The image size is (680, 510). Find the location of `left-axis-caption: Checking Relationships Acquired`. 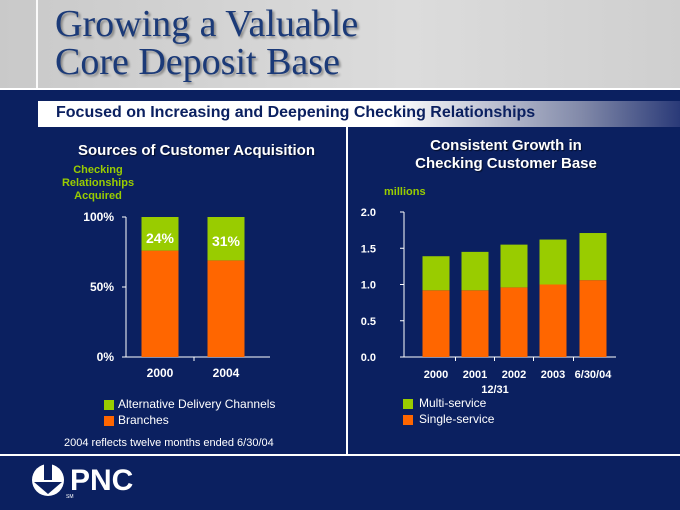

left-axis-caption: Checking Relationships Acquired is located at coordinates (98, 183).